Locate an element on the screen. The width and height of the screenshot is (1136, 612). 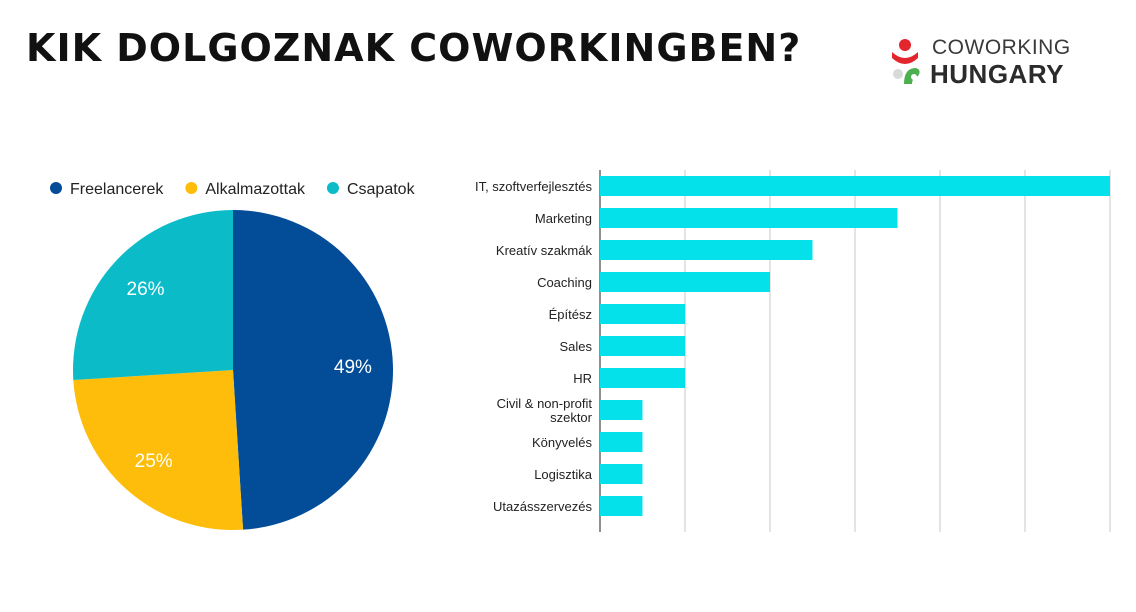
logo-text-top: COWORKING is located at coordinates (1001, 47).